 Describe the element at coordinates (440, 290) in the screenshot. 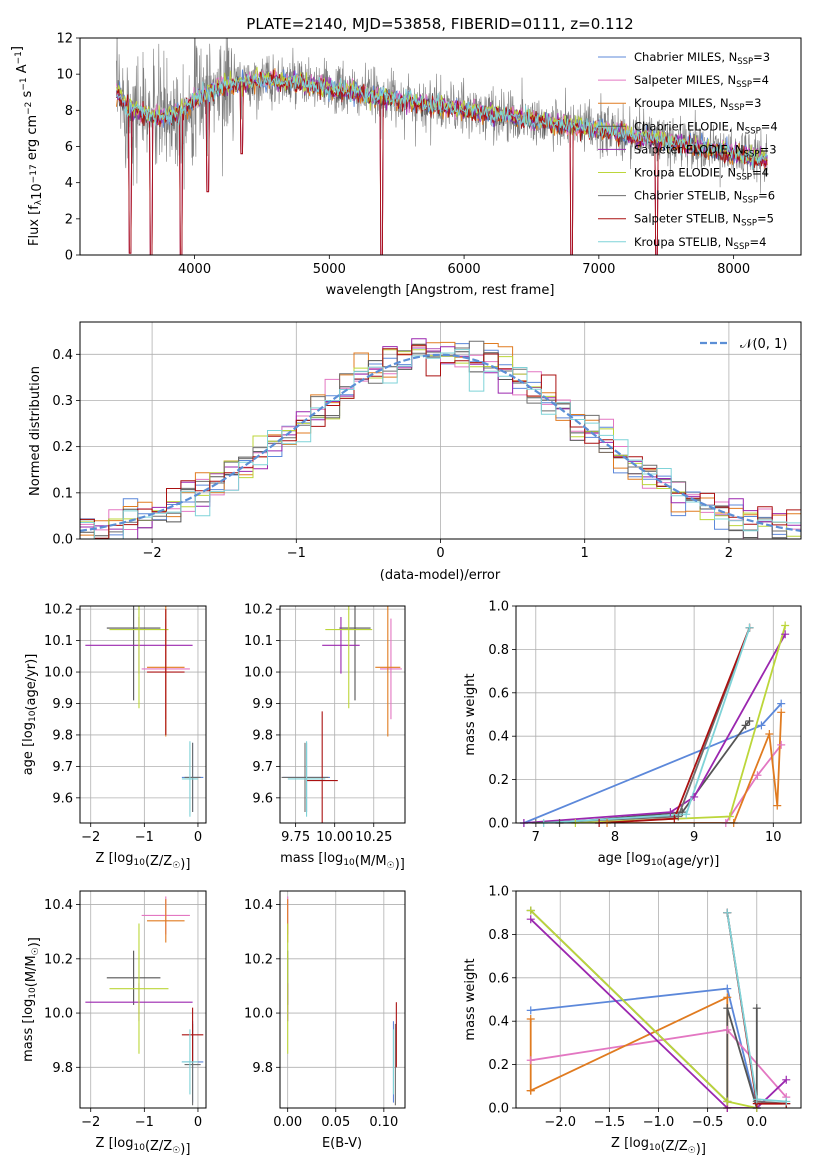

I see `spectrum-xlabel: wavelength [Angstrom, rest frame]` at that location.